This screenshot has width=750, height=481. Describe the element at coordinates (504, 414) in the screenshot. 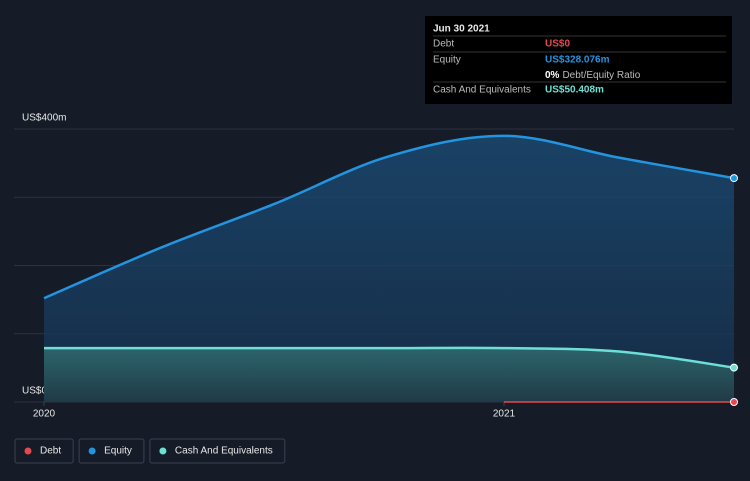

I see `x-tick-label: 2021` at that location.